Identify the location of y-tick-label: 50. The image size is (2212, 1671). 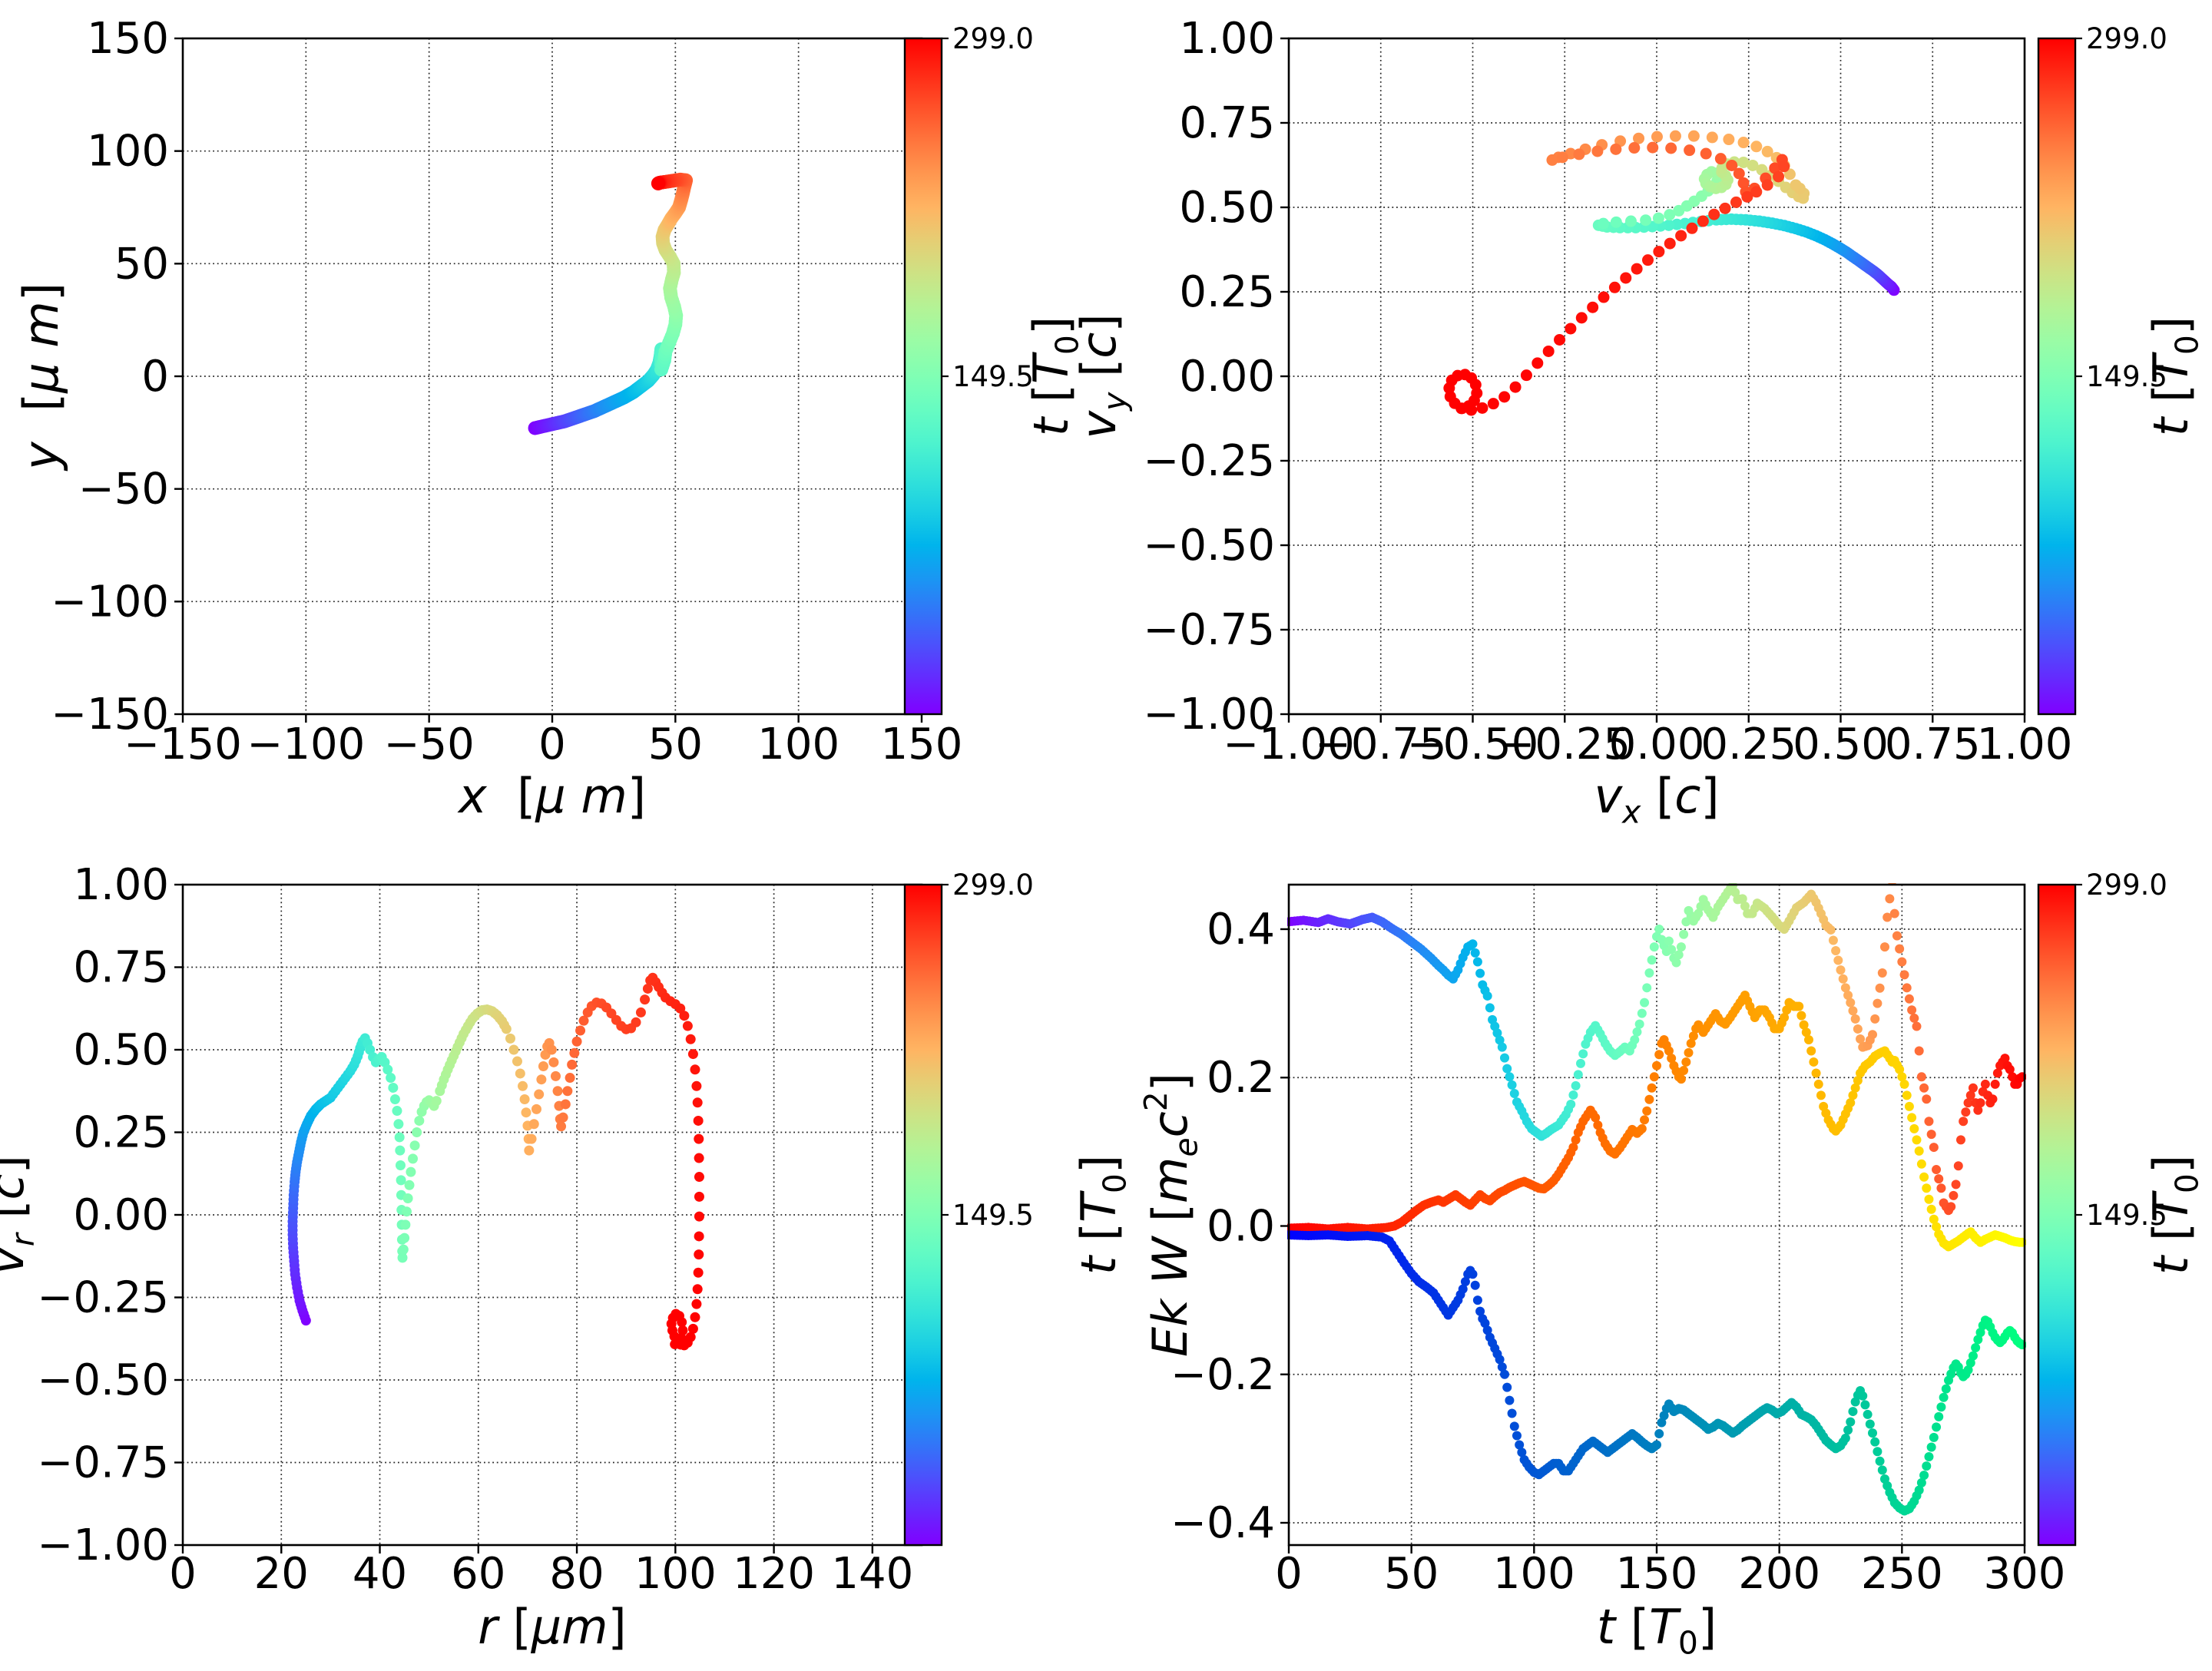
(141, 264).